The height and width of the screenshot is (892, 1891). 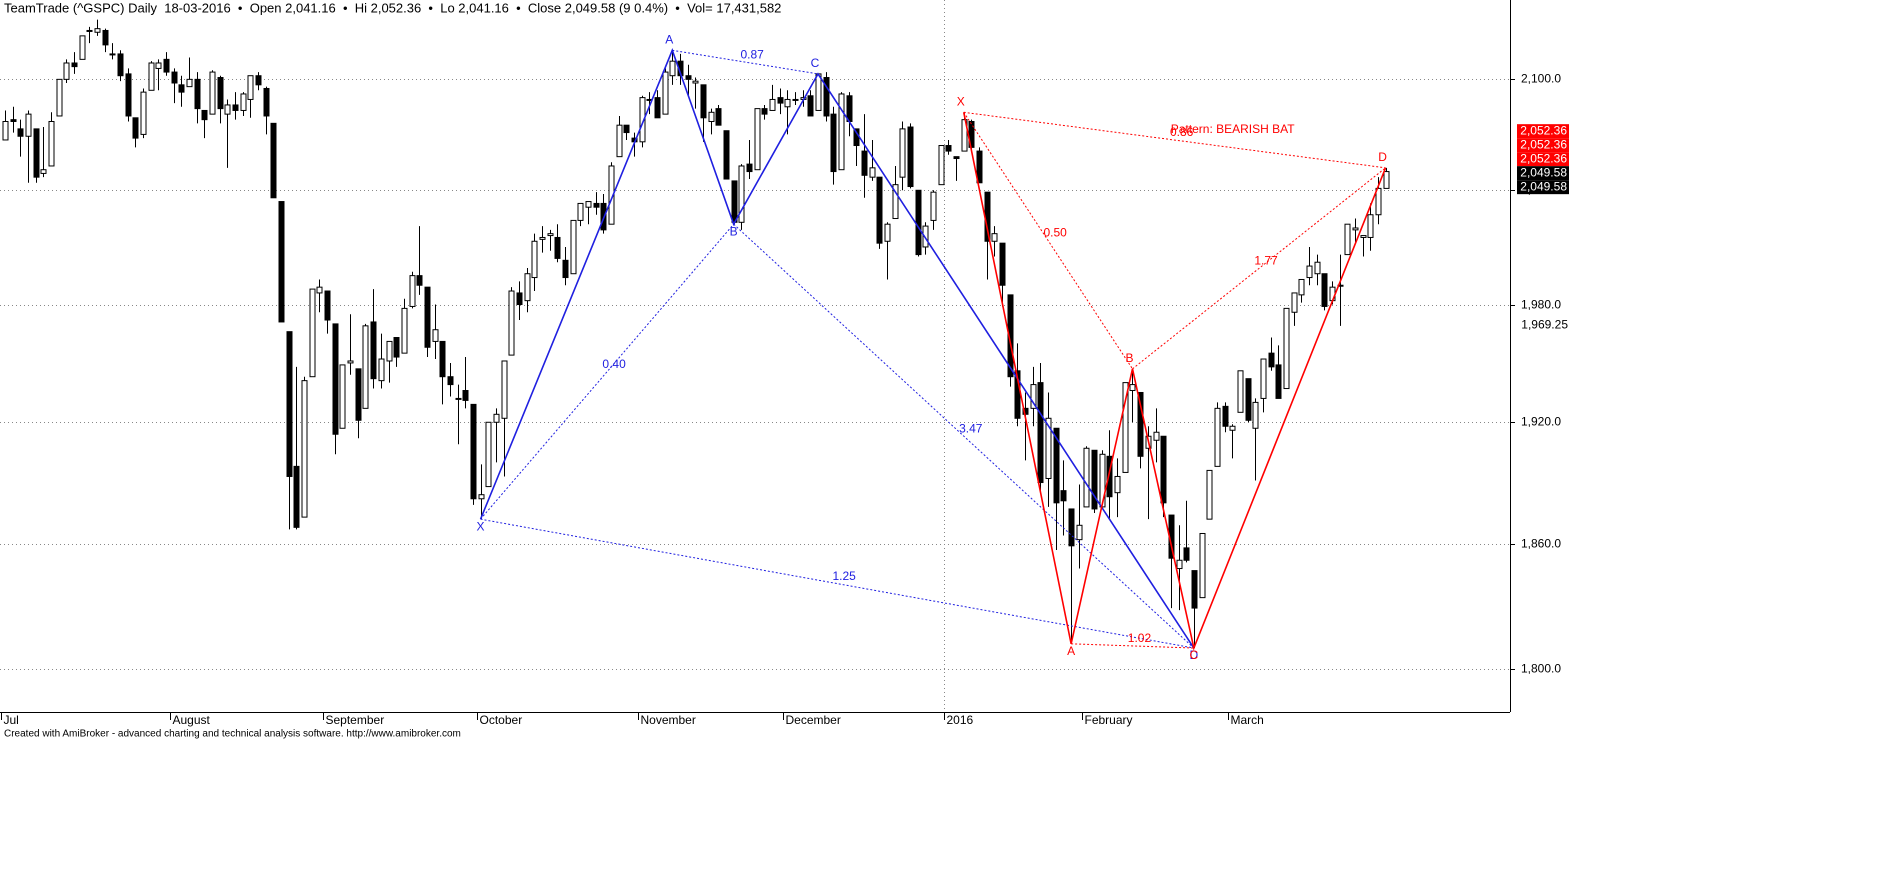 What do you see at coordinates (1543, 186) in the screenshot?
I see `price-tag-label: 2,049.58` at bounding box center [1543, 186].